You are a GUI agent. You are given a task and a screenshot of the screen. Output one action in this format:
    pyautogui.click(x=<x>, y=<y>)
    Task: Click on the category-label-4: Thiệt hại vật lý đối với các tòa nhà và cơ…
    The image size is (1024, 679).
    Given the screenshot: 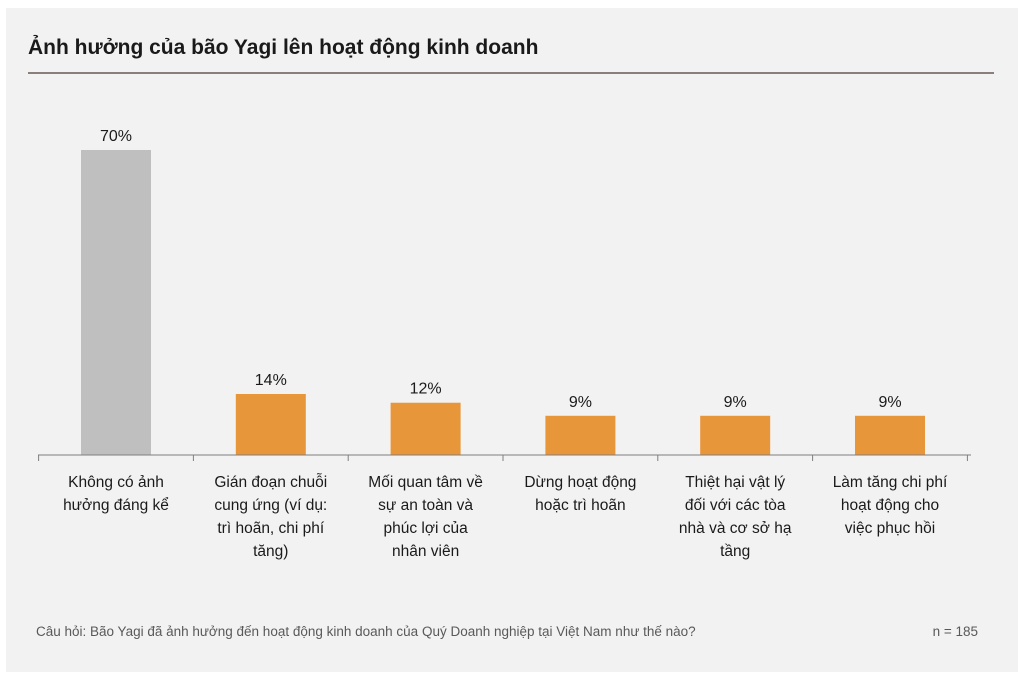 What is the action you would take?
    pyautogui.click(x=735, y=517)
    